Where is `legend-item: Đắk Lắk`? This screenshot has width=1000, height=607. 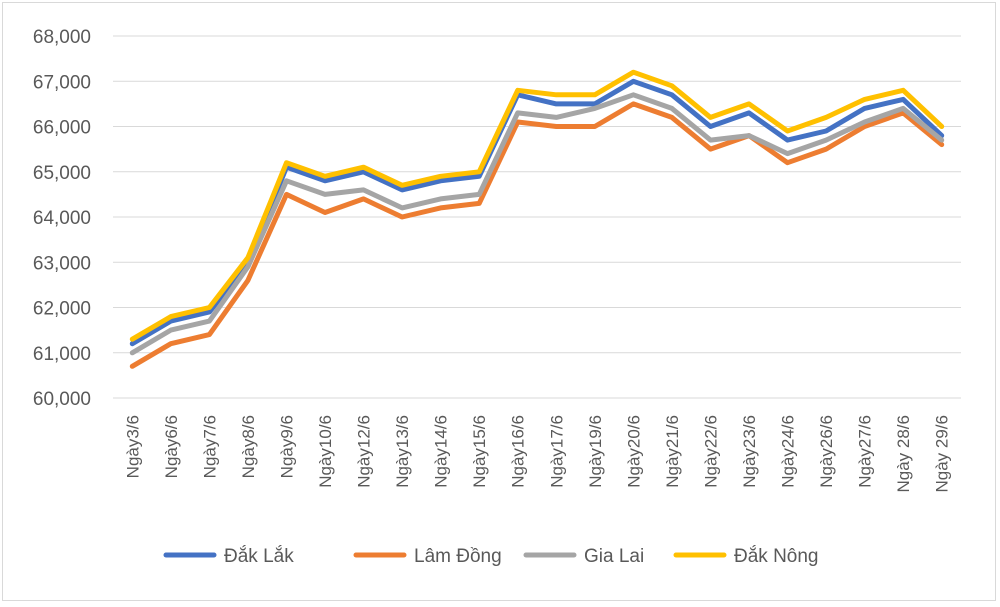
legend-item: Đắk Lắk is located at coordinates (228, 556).